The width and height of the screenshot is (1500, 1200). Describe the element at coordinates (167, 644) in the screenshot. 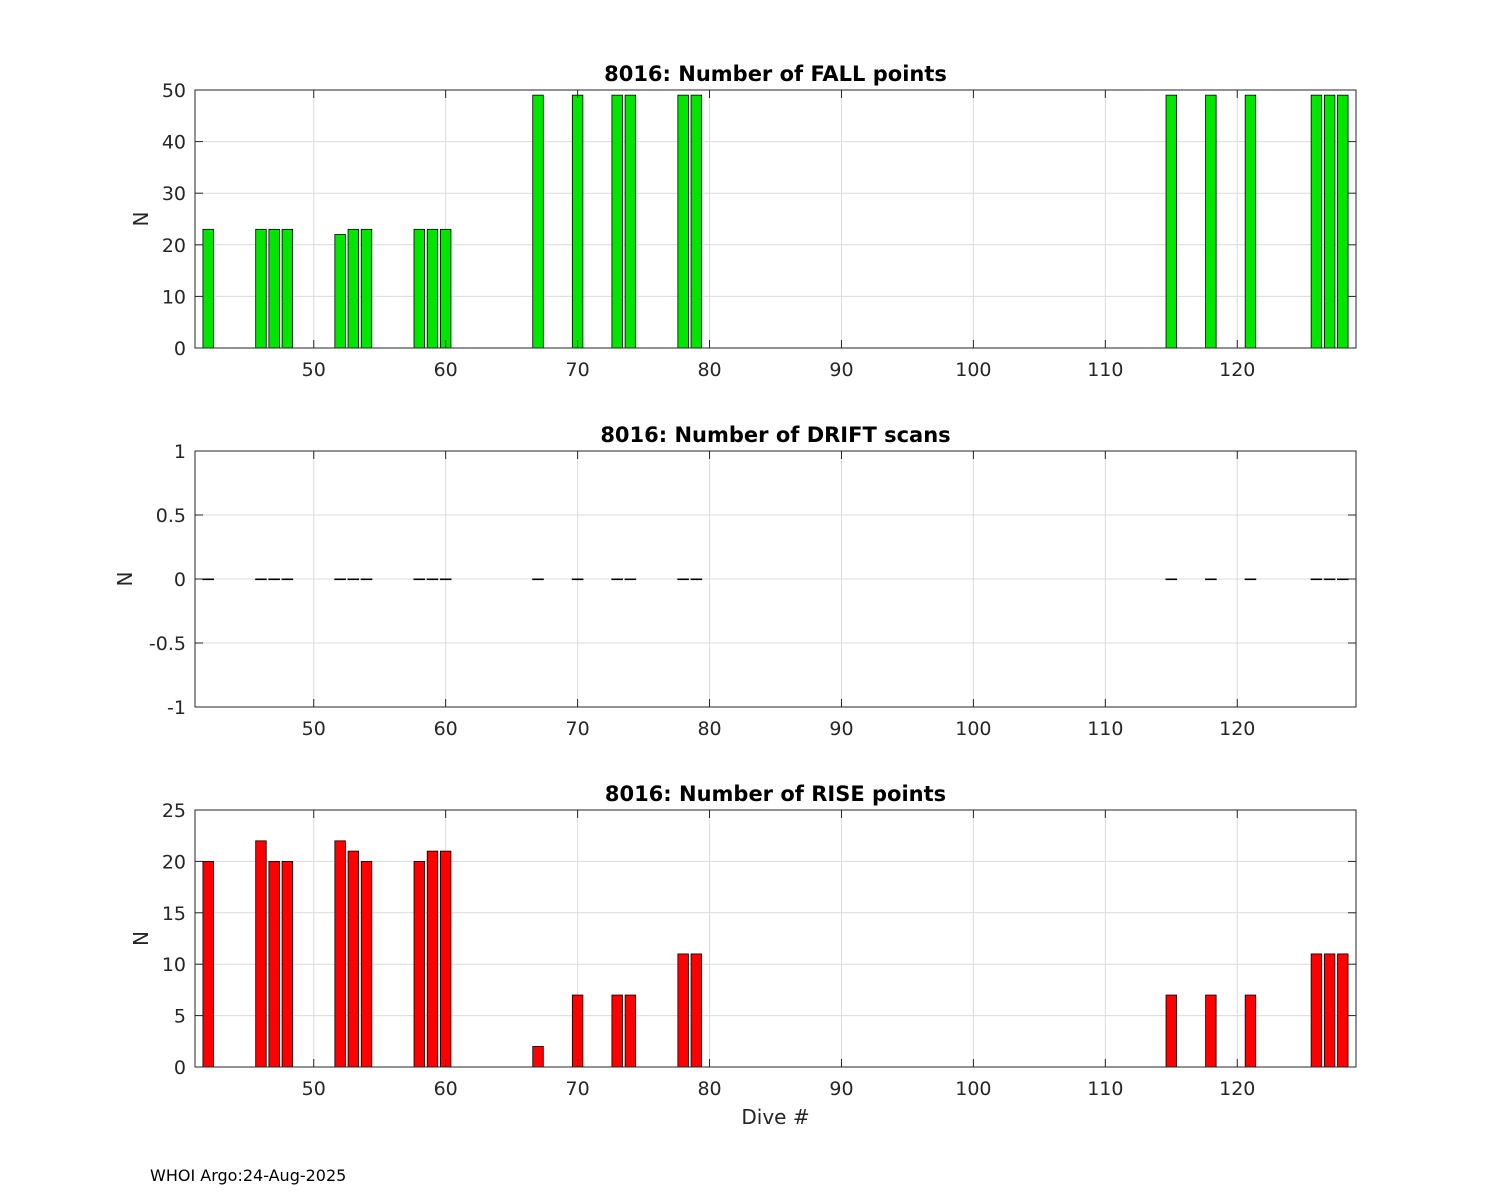

I see `y-tick-label: -0.5` at that location.